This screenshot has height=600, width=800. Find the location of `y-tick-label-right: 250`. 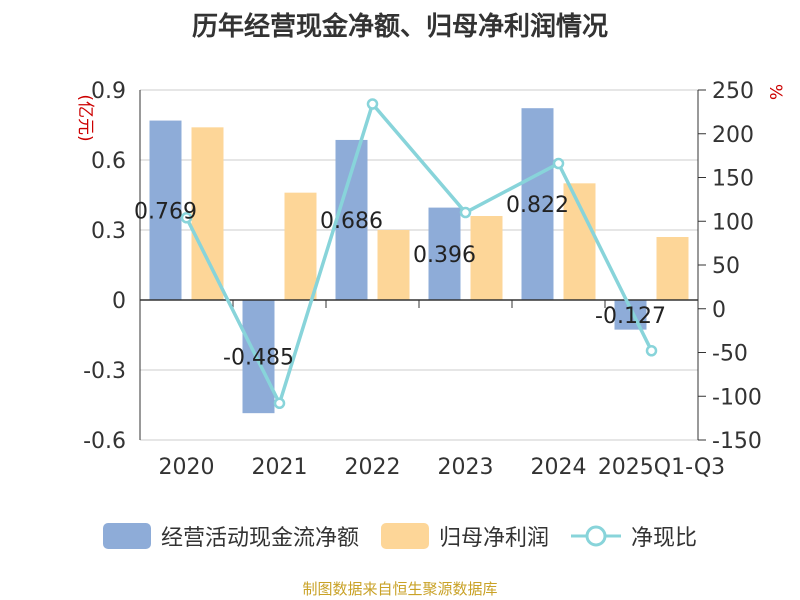

y-tick-label-right: 250 is located at coordinates (733, 91).